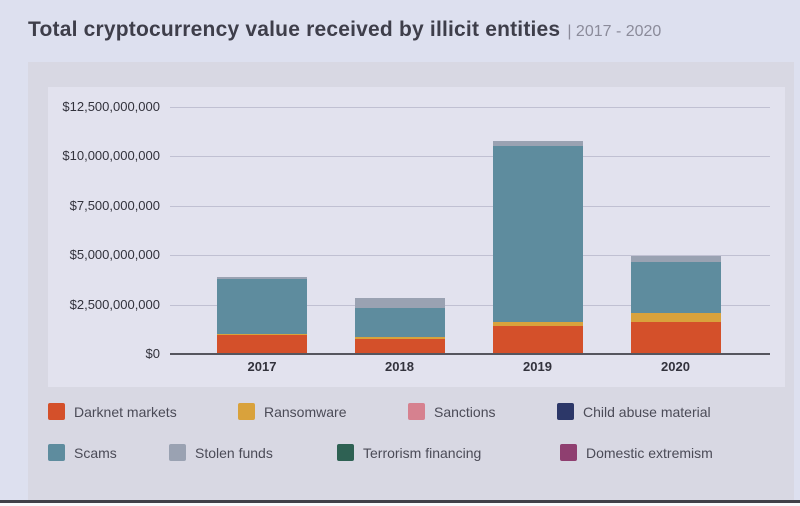 This screenshot has height=506, width=800. I want to click on legend-label: Scams, so click(95, 452).